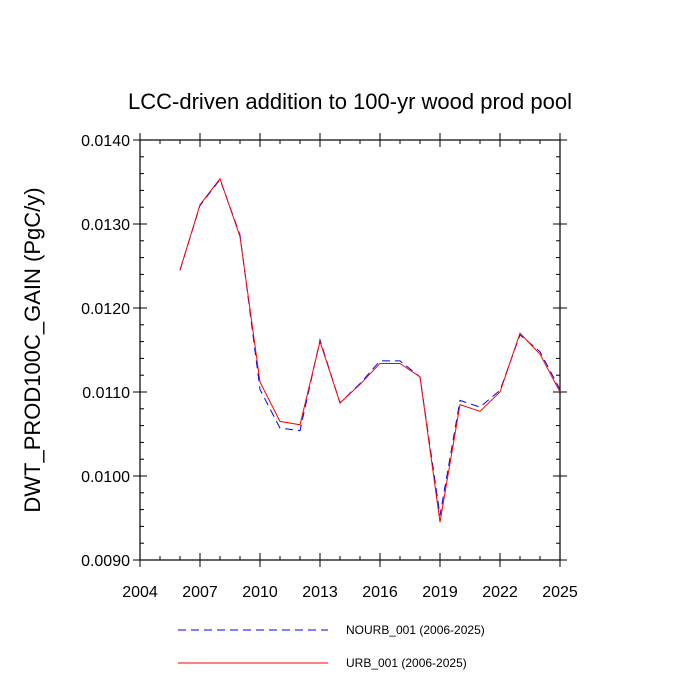 The width and height of the screenshot is (700, 700). Describe the element at coordinates (200, 592) in the screenshot. I see `x-tick-label: 2007` at that location.